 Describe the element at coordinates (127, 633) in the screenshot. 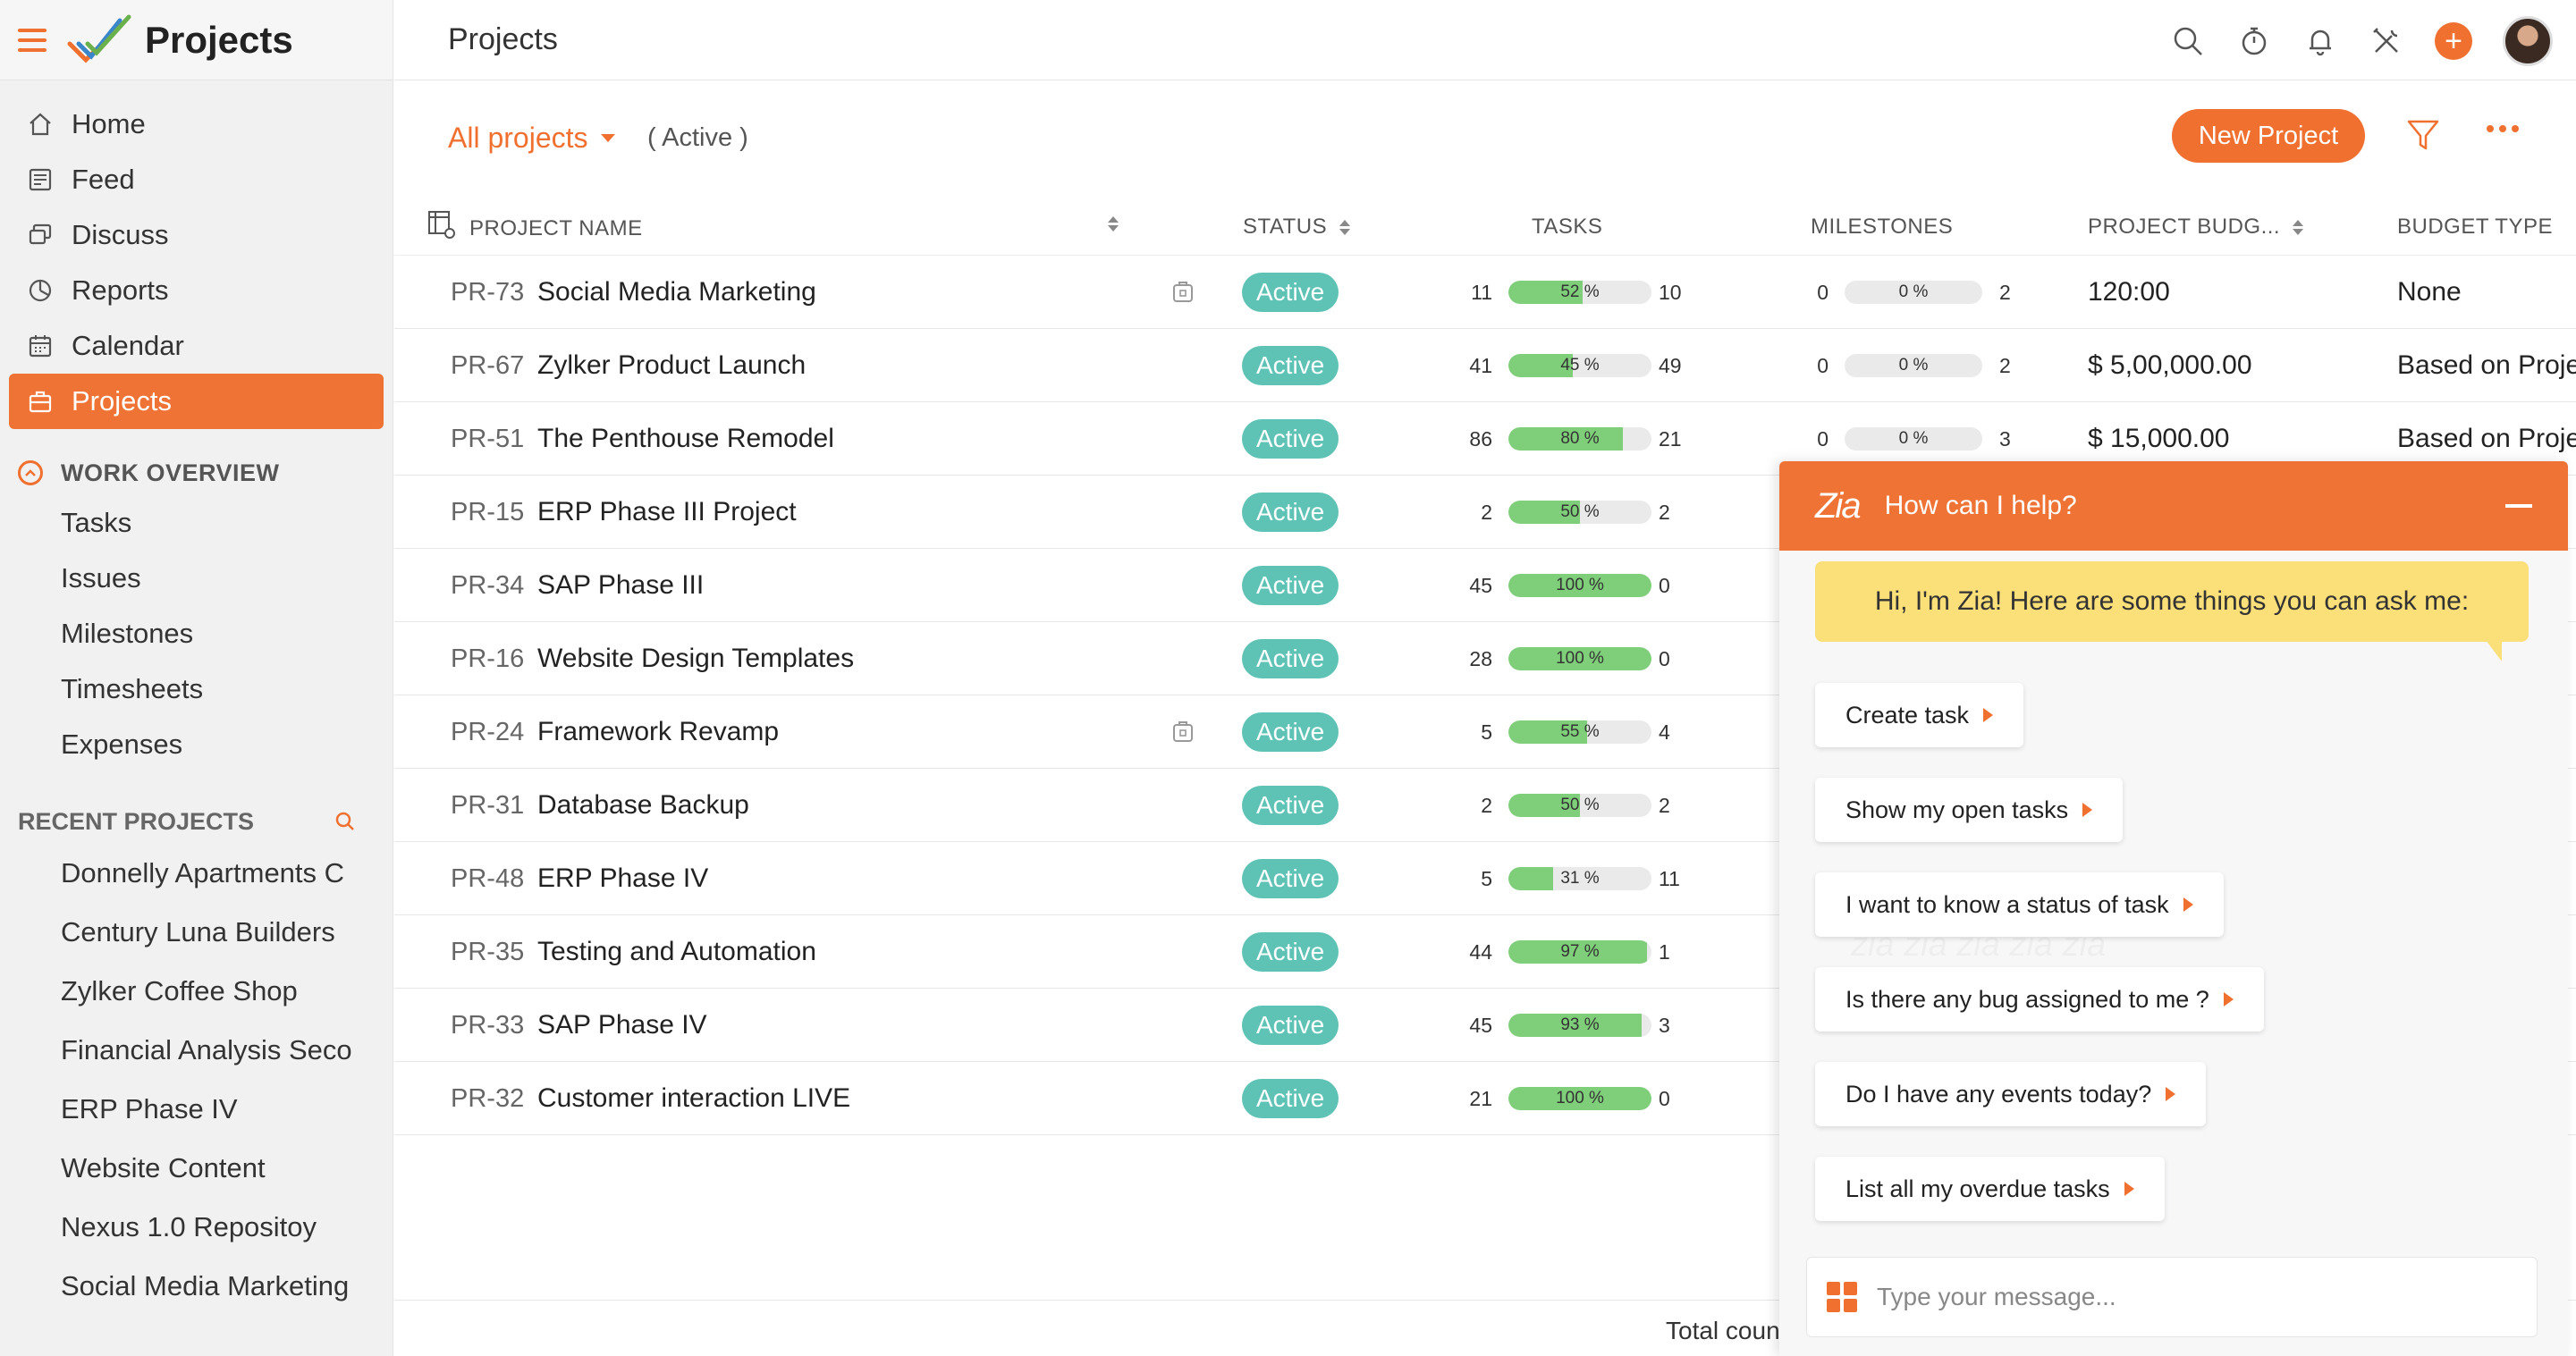

I see `work-overview-item: Milestones` at that location.